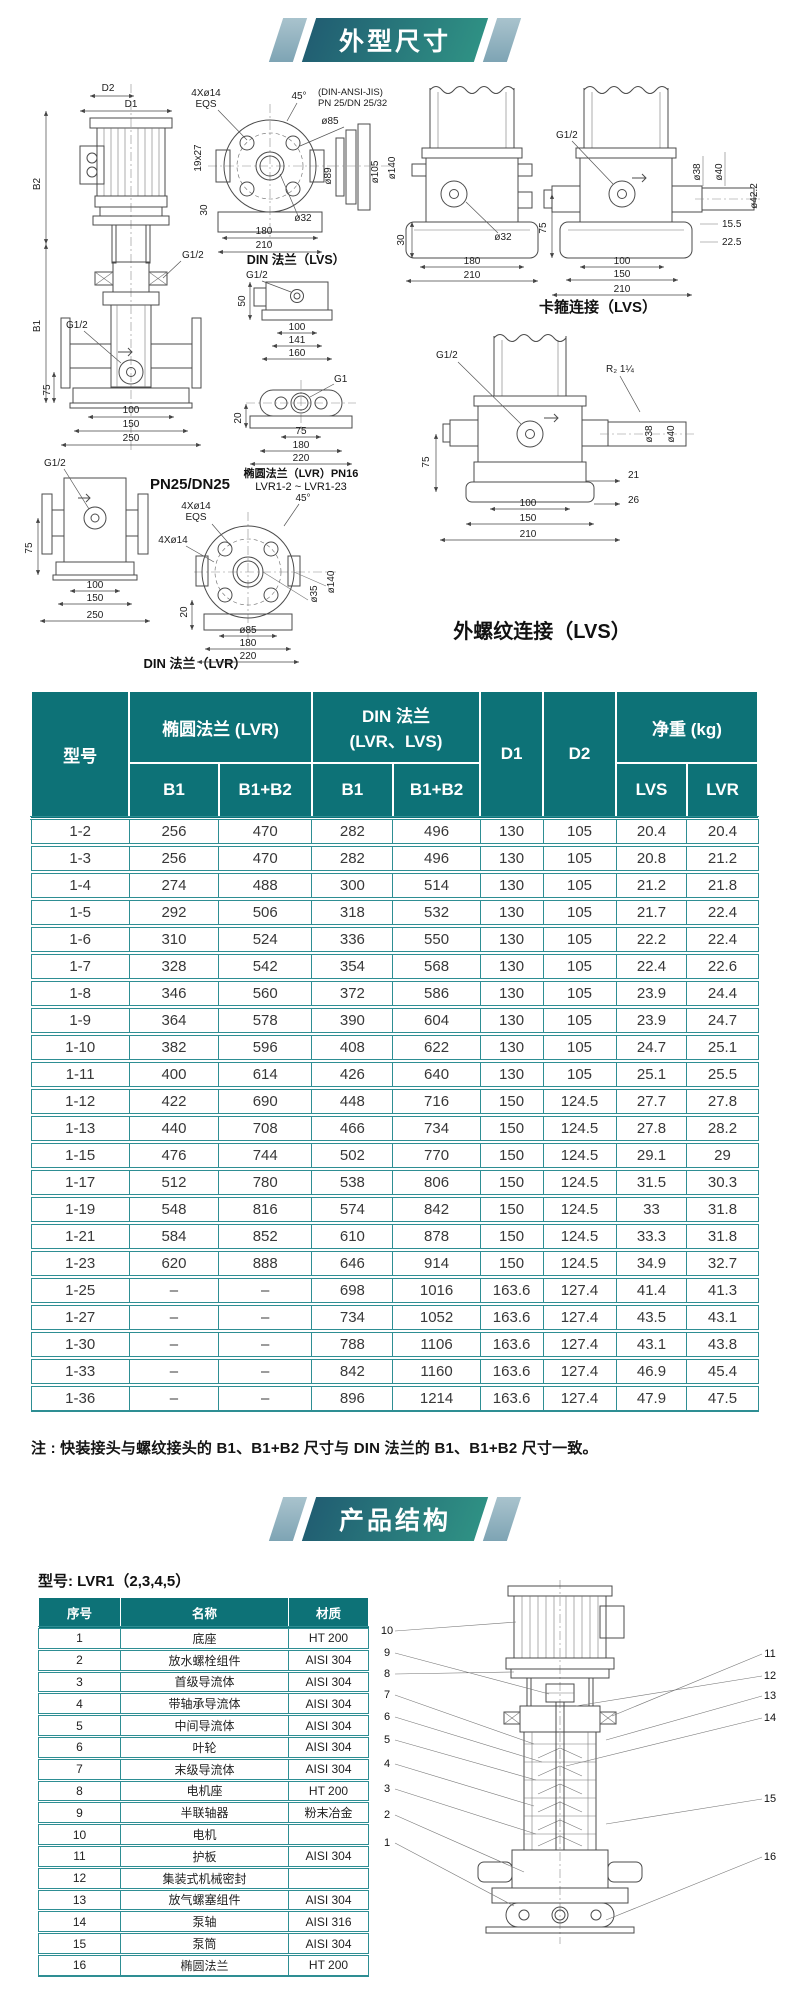  I want to click on cell-weight-lvr: 20.4, so click(722, 830).